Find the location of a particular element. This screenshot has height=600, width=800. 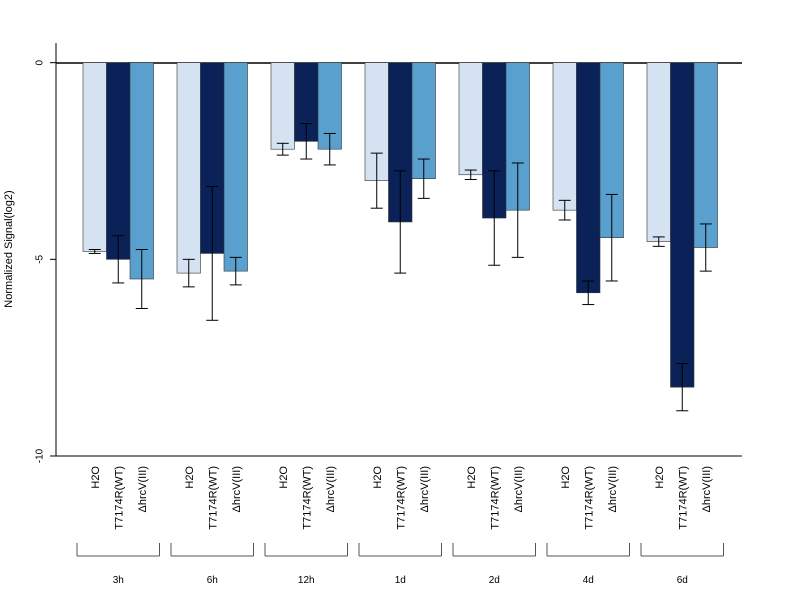

x-group-label: 1d is located at coordinates (400, 580).